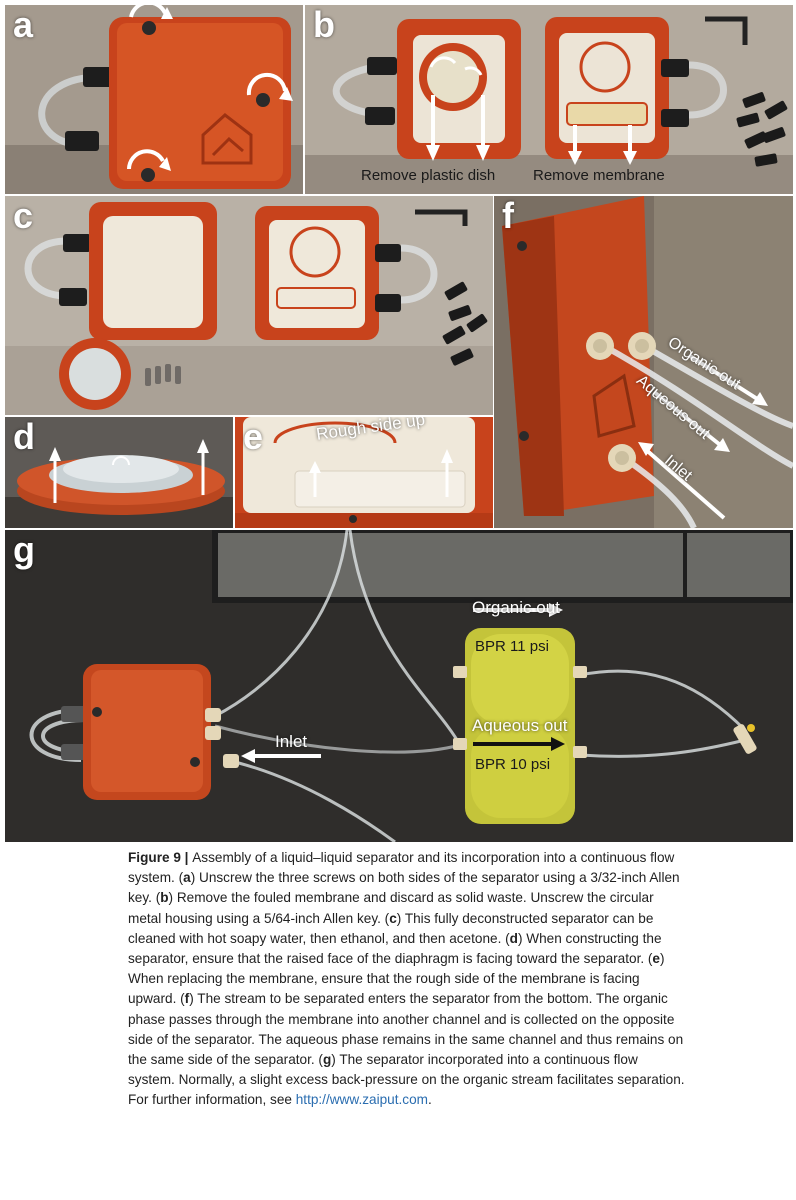 This screenshot has width=796, height=1200. What do you see at coordinates (362, 1099) in the screenshot?
I see `zaiput-link: http://www.zaiput.com` at bounding box center [362, 1099].